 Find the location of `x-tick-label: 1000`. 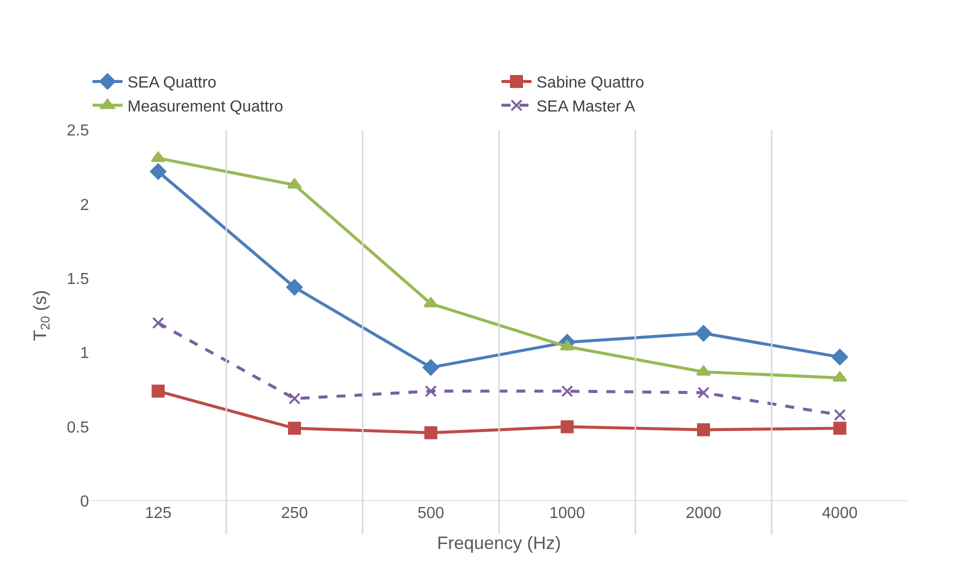

x-tick-label: 1000 is located at coordinates (567, 513).